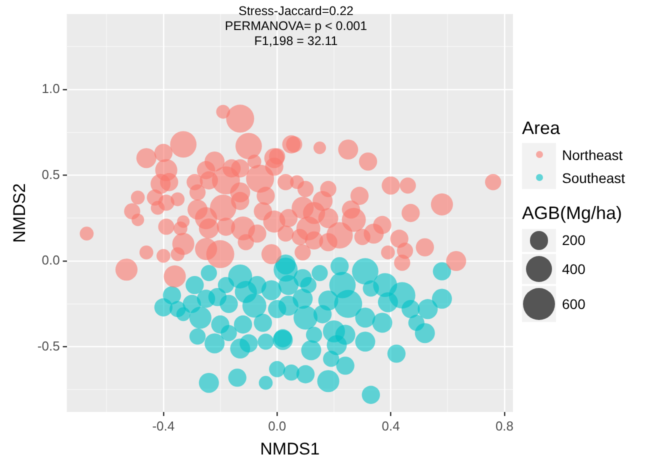 The width and height of the screenshot is (659, 468). I want to click on annotation: F1,198 = 32.11, so click(296, 41).